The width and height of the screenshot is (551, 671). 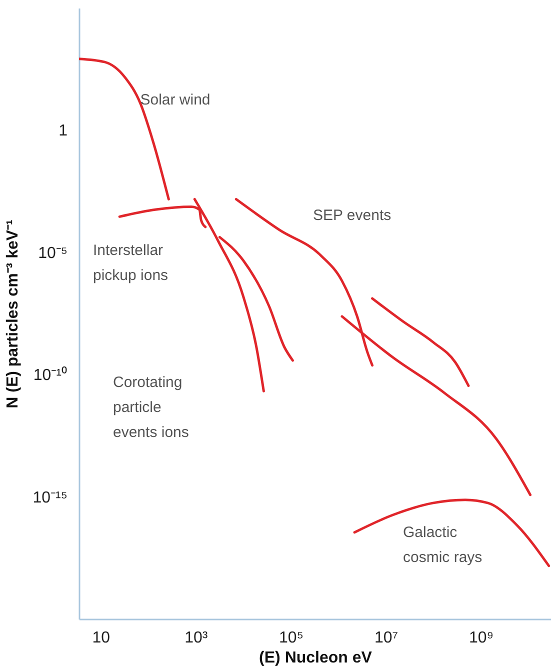 What do you see at coordinates (386, 638) in the screenshot?
I see `x-tick-label: 10⁷` at bounding box center [386, 638].